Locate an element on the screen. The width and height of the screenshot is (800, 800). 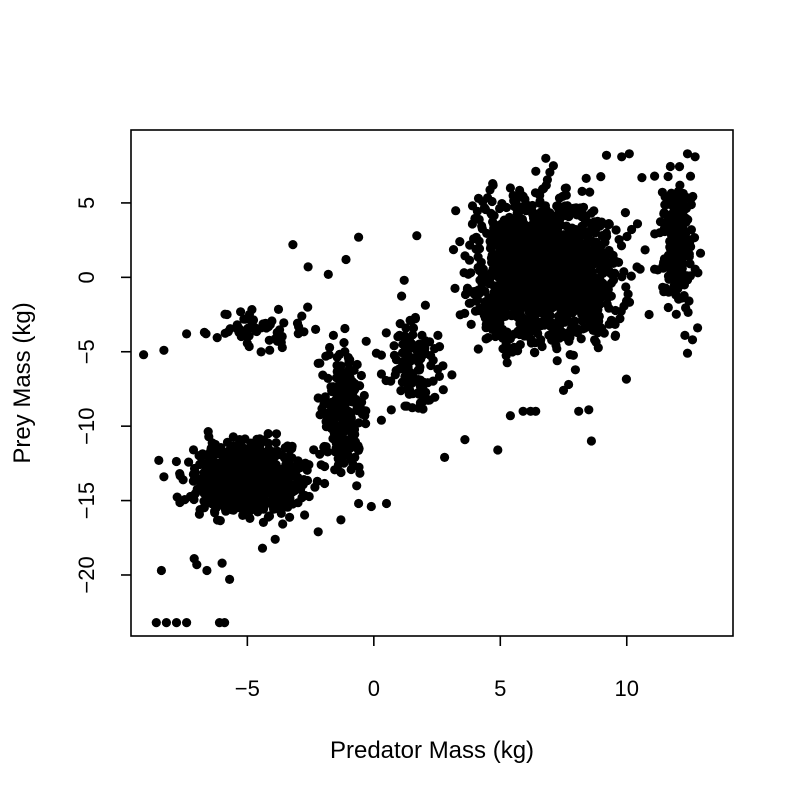
y-tick-label: −5 is located at coordinates (86, 351).